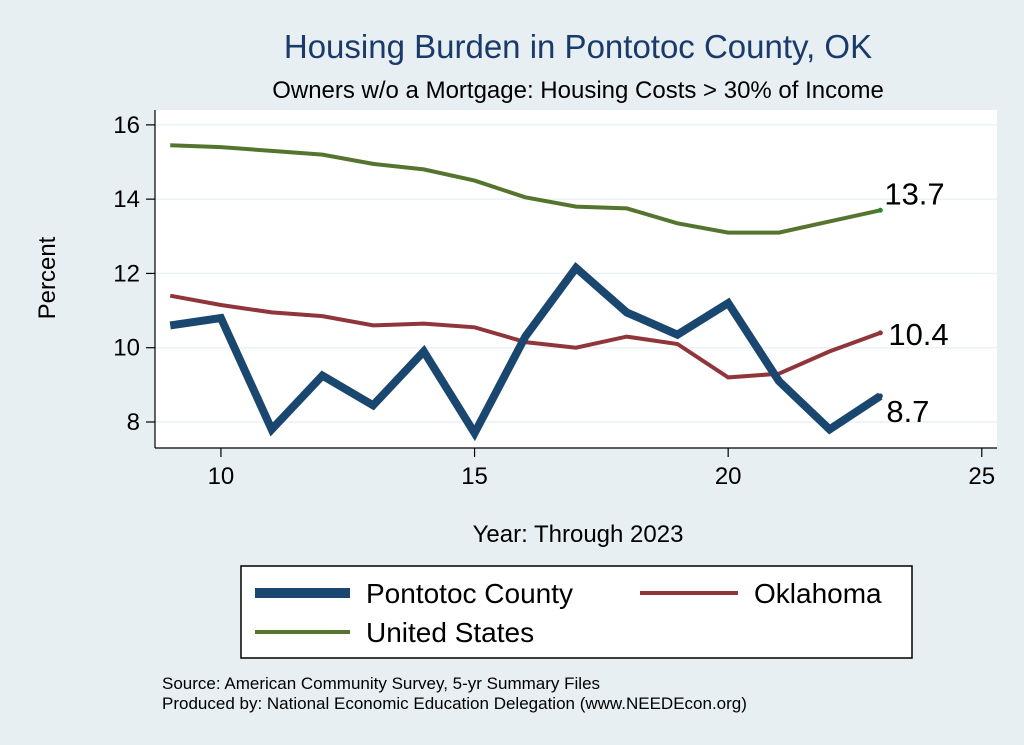 This screenshot has height=745, width=1024. Describe the element at coordinates (880, 333) in the screenshot. I see `series-endpoint-oklahoma` at that location.